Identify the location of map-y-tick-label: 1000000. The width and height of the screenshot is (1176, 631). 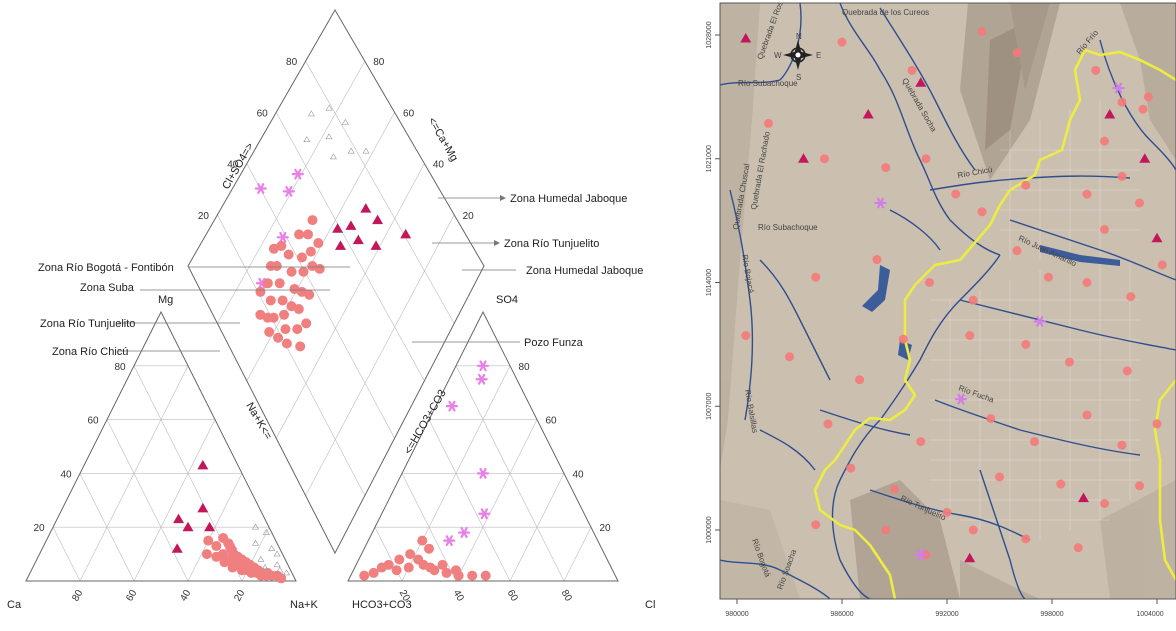
(709, 529).